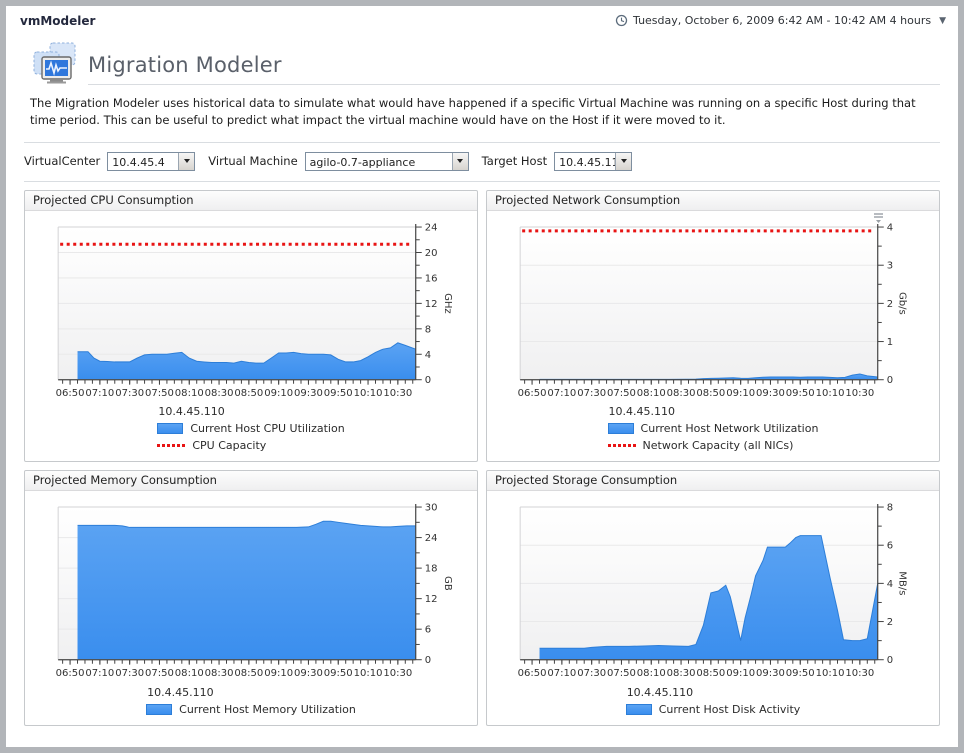 The height and width of the screenshot is (753, 964). Describe the element at coordinates (185, 65) in the screenshot. I see `page-title: Migration Modeler` at that location.